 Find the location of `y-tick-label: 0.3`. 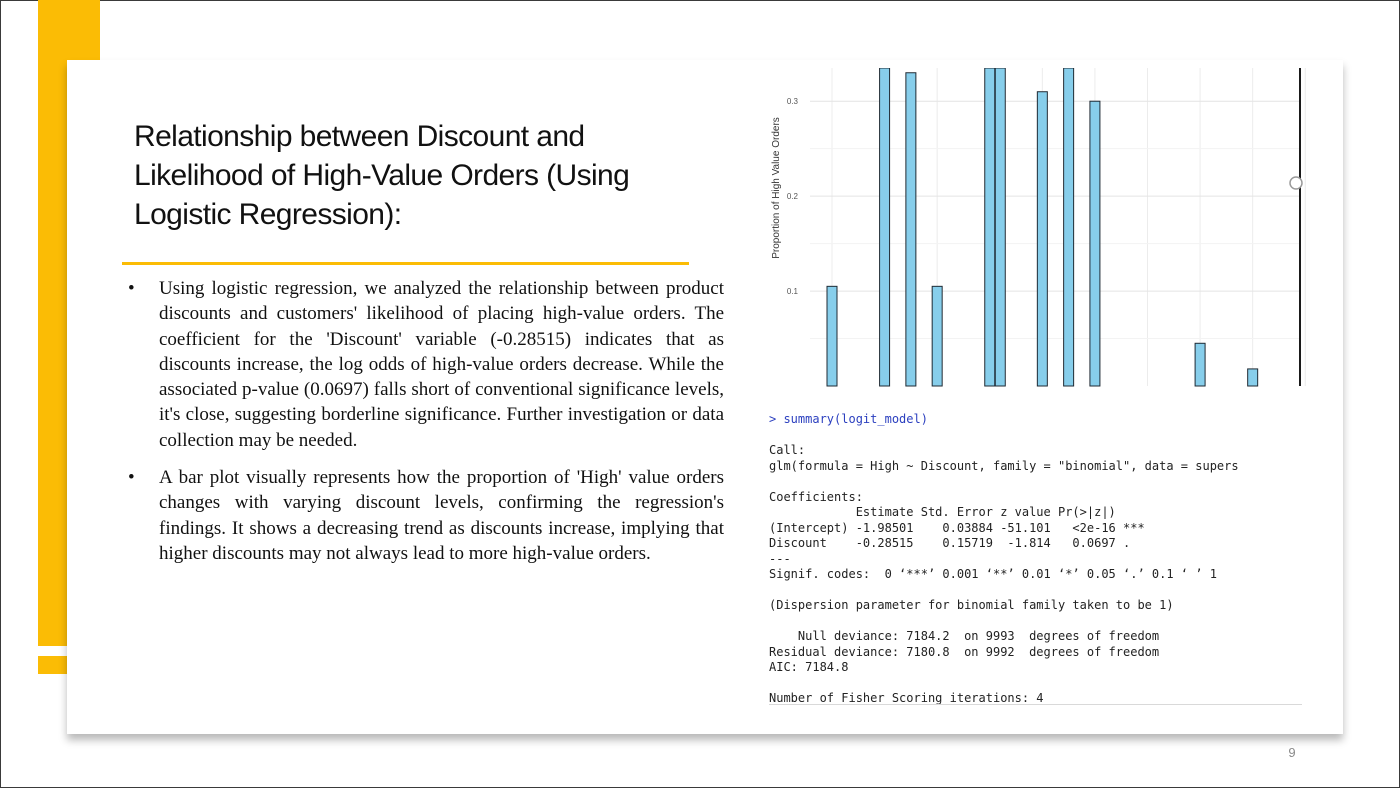

y-tick-label: 0.3 is located at coordinates (793, 101).